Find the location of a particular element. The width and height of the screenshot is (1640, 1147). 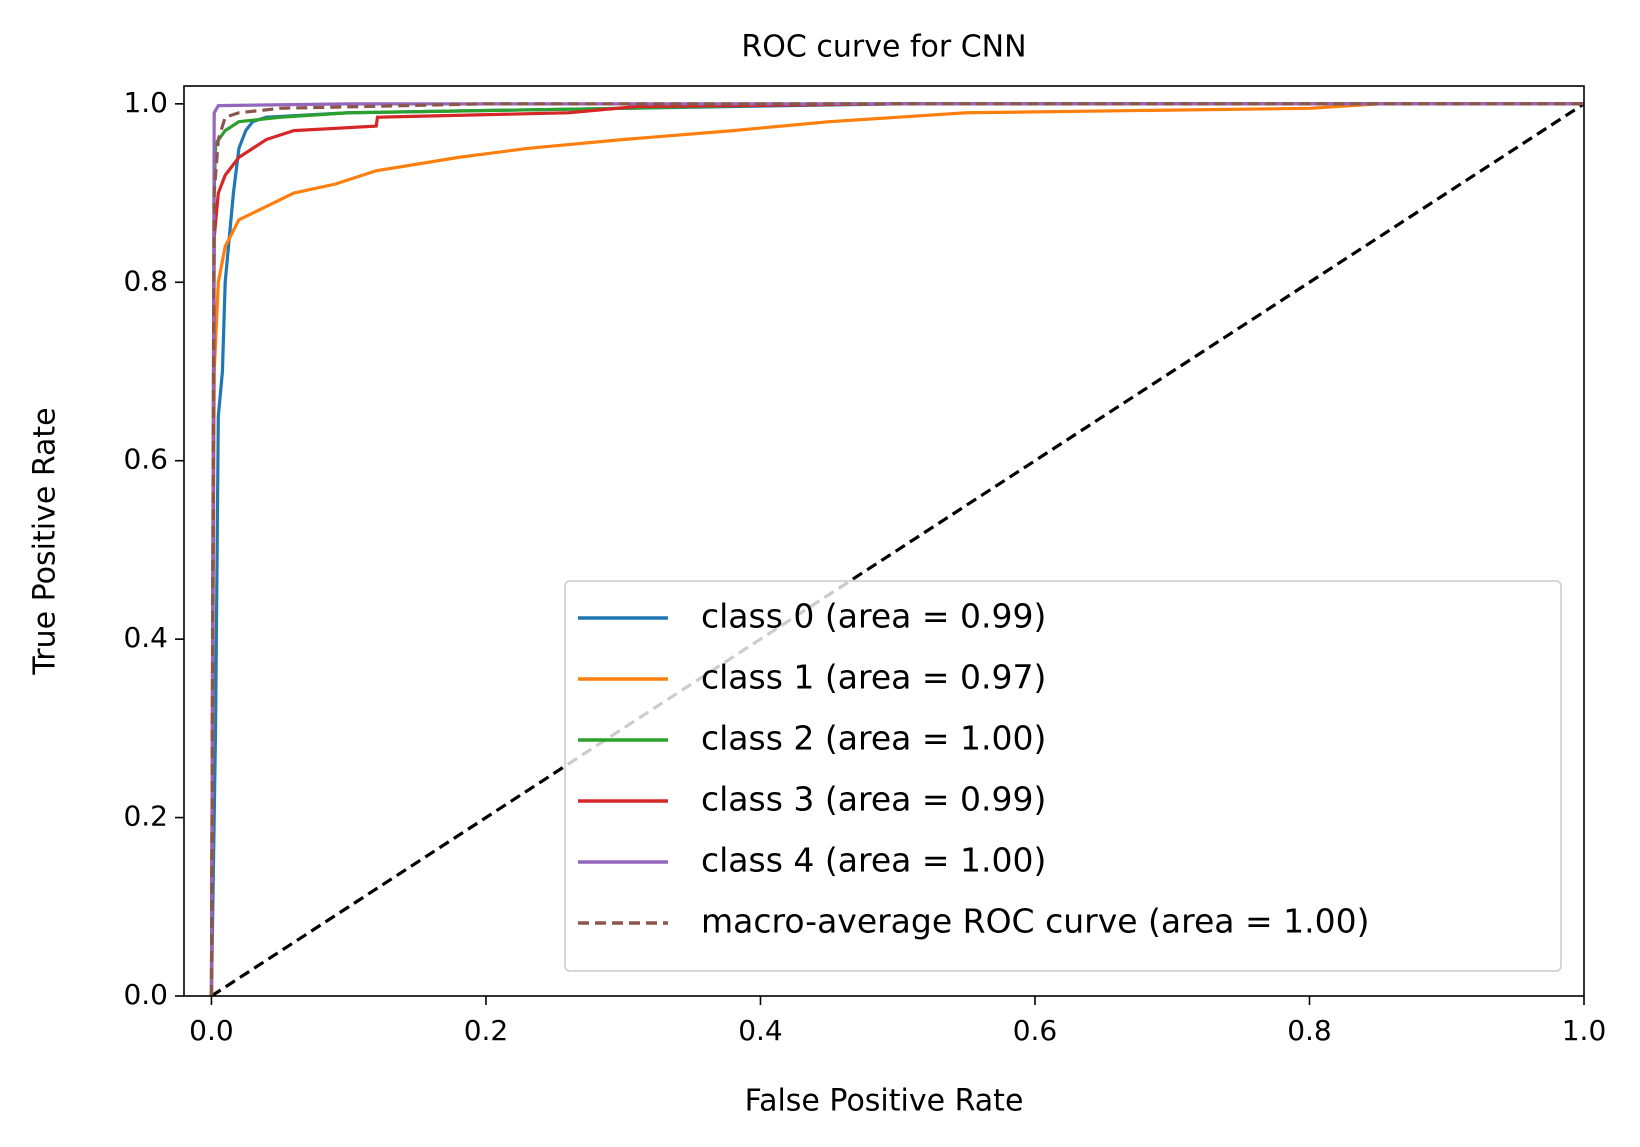

y-tick-label: 0.8 is located at coordinates (145, 280).